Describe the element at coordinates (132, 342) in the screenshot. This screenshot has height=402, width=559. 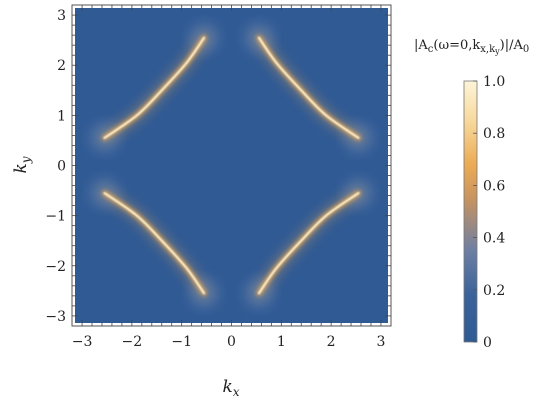
I see `x-tick-label: −2` at that location.